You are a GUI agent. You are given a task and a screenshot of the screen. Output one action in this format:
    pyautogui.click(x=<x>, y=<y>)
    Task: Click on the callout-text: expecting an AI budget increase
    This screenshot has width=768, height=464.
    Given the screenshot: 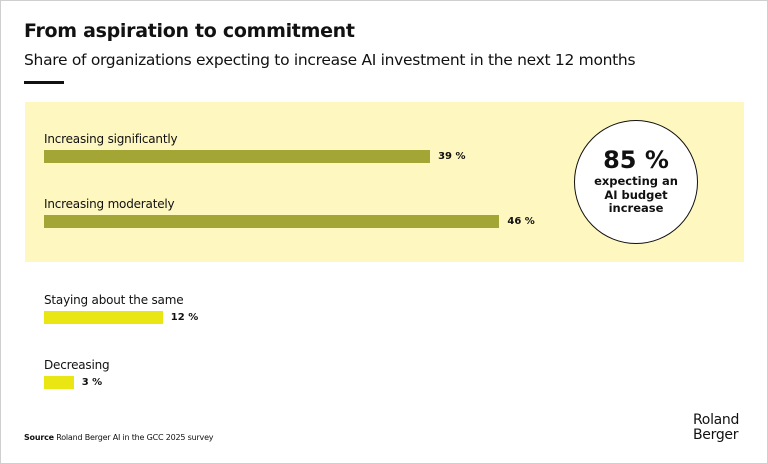 What is the action you would take?
    pyautogui.click(x=636, y=194)
    